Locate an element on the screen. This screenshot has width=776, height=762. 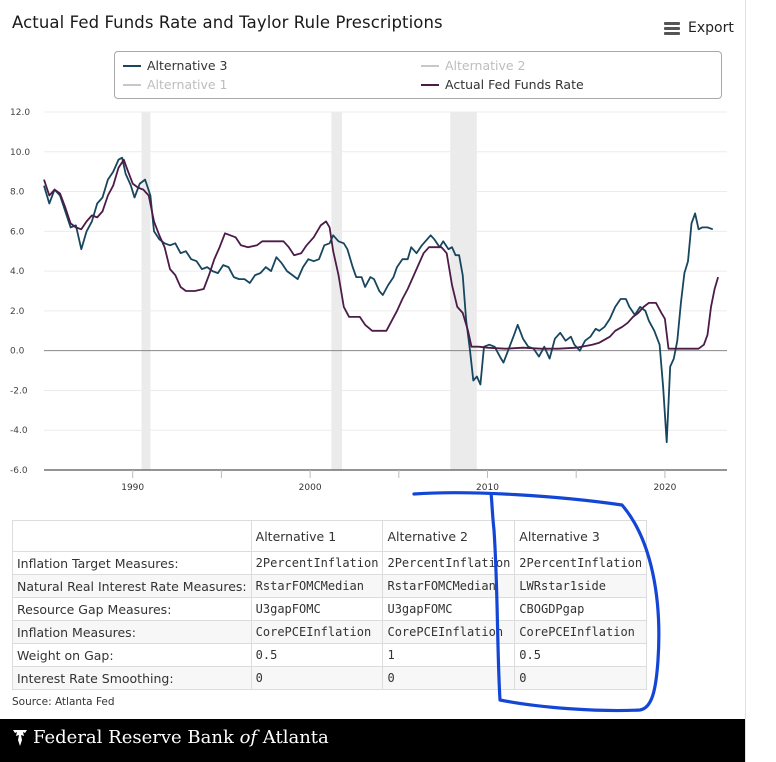
table-header-cell: Alternative 2 is located at coordinates (449, 536).